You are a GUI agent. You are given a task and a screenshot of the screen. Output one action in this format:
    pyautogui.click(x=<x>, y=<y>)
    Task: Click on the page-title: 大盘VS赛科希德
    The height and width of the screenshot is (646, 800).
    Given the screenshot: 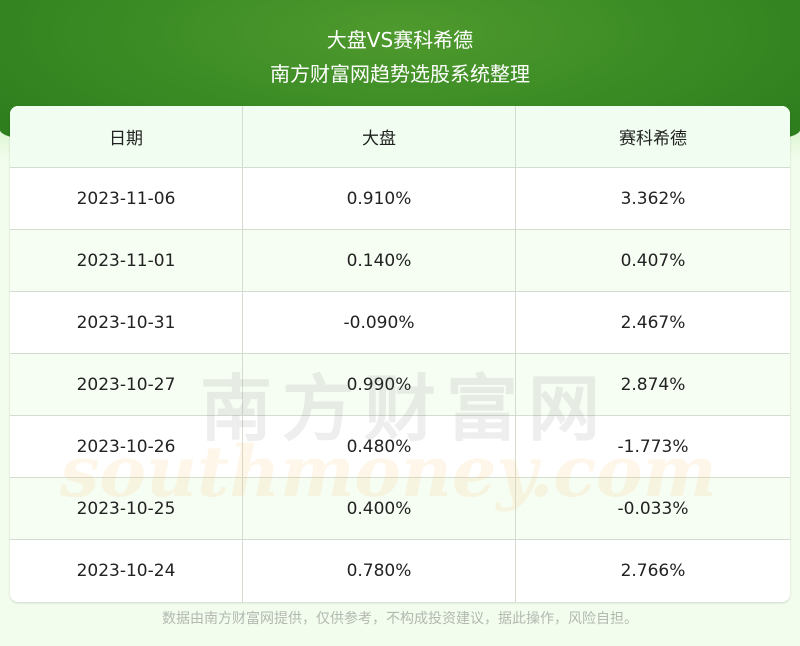 What is the action you would take?
    pyautogui.click(x=400, y=40)
    